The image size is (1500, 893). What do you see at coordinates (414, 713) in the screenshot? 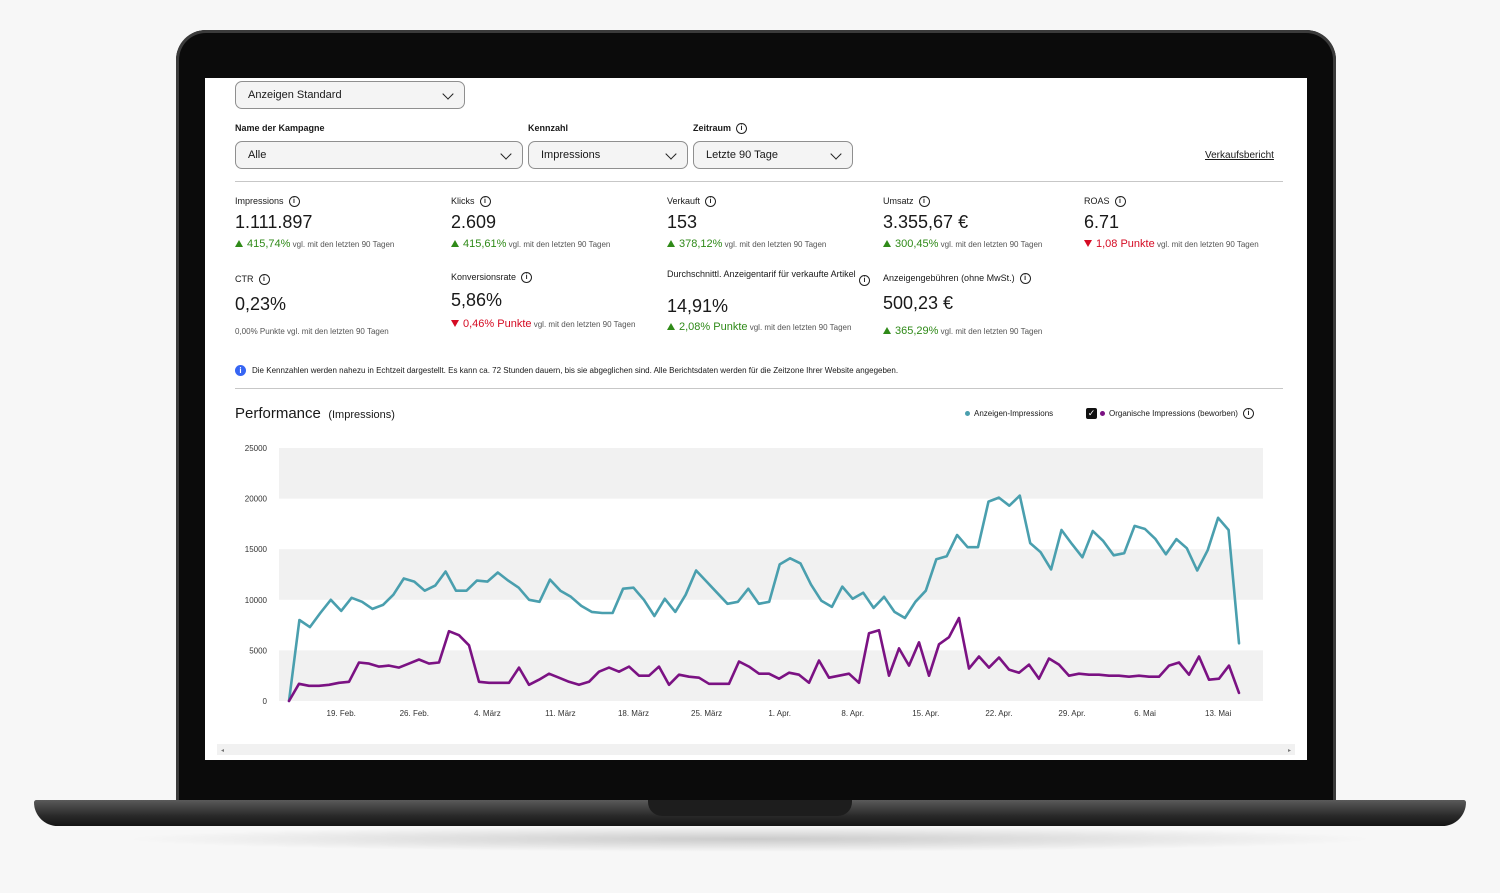
I see `x-tick-label: 26. Feb.` at bounding box center [414, 713].